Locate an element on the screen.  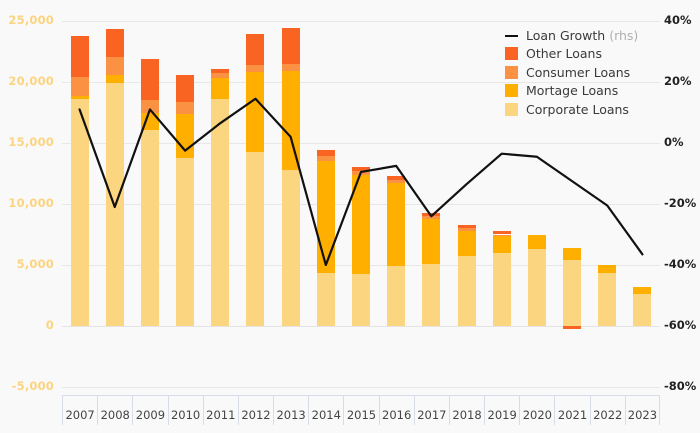
y-axis-left-label: -5,000 is located at coordinates (32, 386).